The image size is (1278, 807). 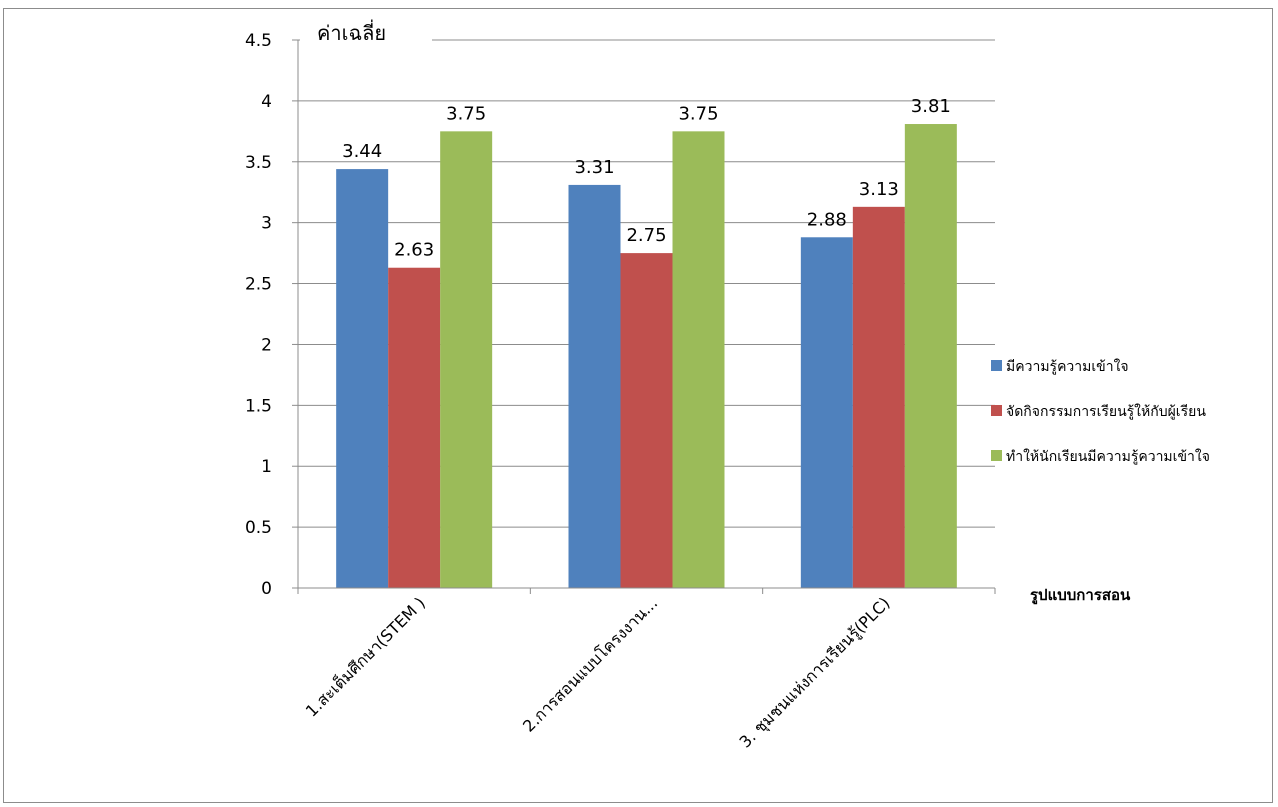 I want to click on y-tick-label: 4.5, so click(x=258, y=41).